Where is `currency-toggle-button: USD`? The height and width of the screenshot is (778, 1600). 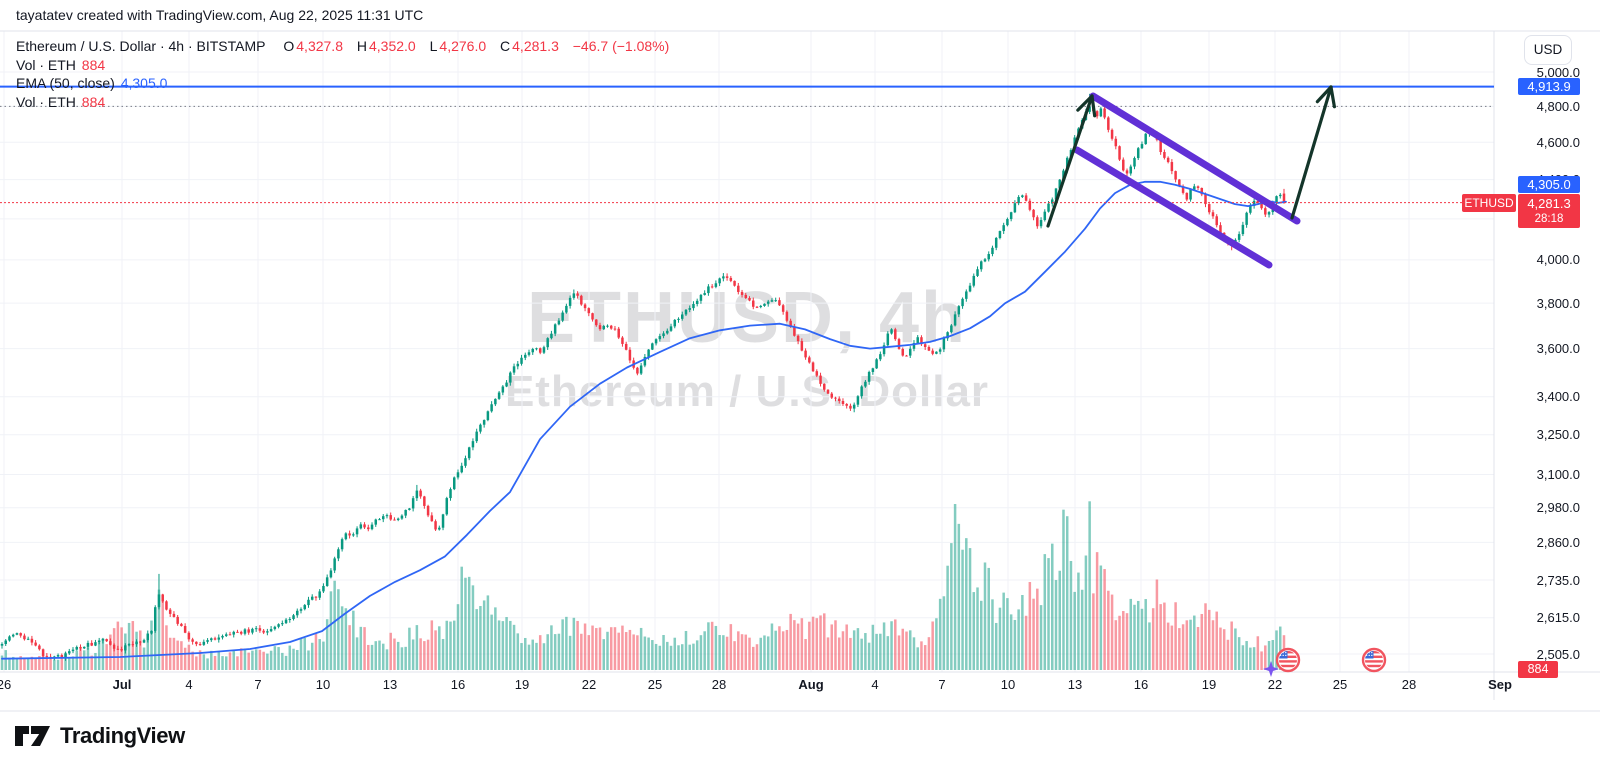 currency-toggle-button: USD is located at coordinates (1548, 50).